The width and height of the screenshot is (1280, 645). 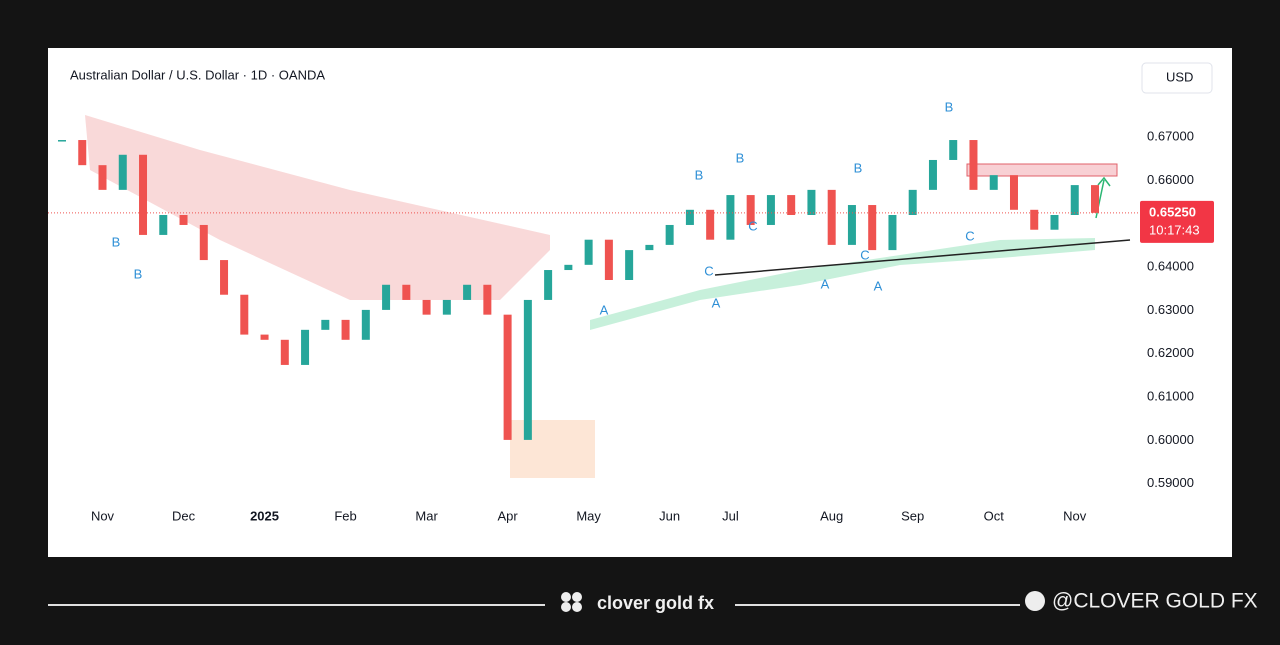 What do you see at coordinates (1170, 179) in the screenshot?
I see `y-tick-label: 0.66000` at bounding box center [1170, 179].